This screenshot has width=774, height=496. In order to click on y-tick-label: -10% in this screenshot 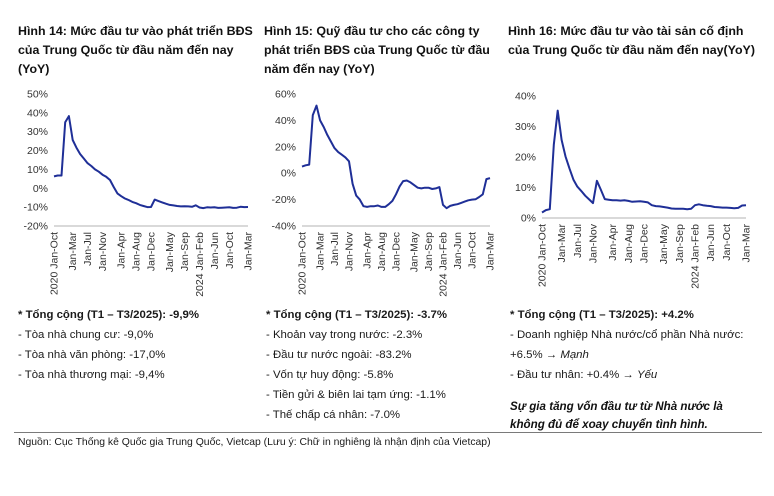, I will do `click(35, 208)`.